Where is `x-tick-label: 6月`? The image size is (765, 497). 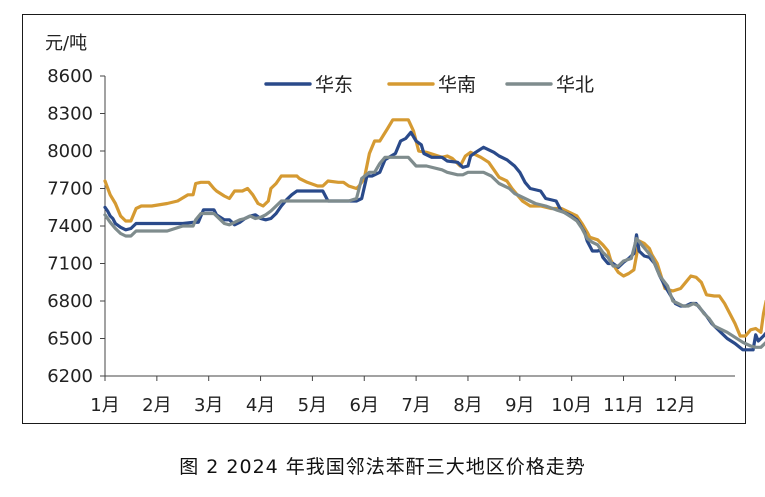
x-tick-label: 6月 is located at coordinates (364, 405).